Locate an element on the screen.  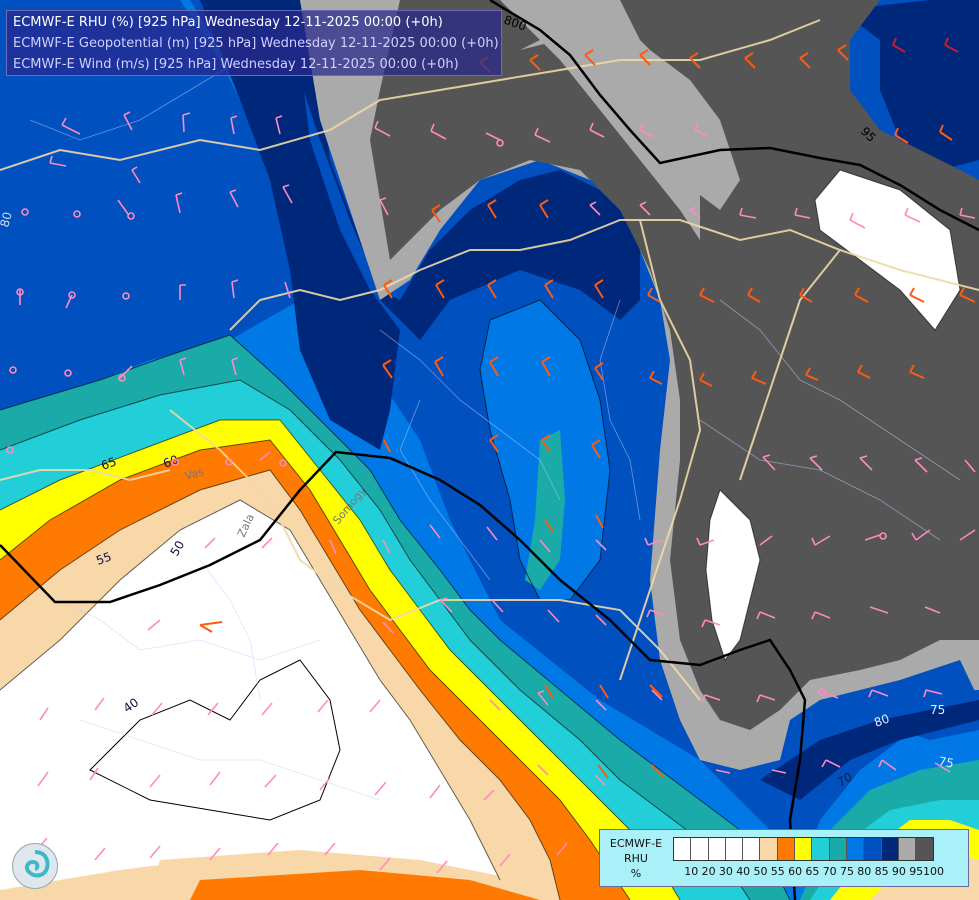
legend-tick-label: 10 is located at coordinates (691, 871).